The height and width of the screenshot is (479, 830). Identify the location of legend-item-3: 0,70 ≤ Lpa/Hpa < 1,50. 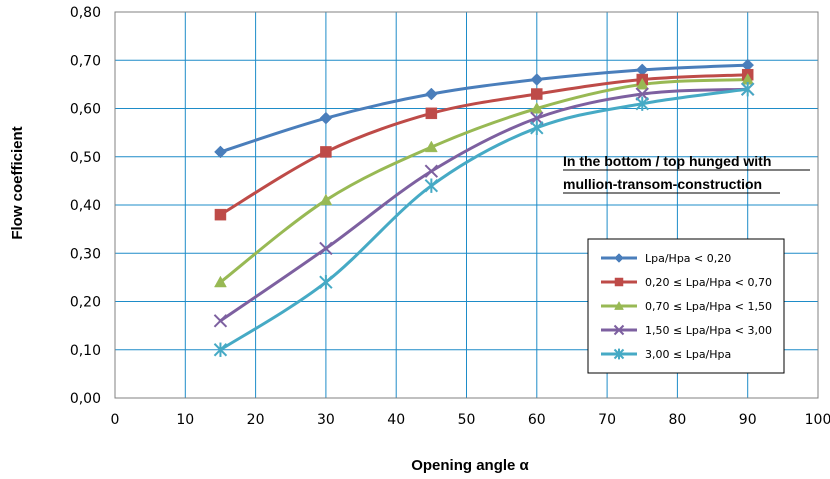
(686, 306).